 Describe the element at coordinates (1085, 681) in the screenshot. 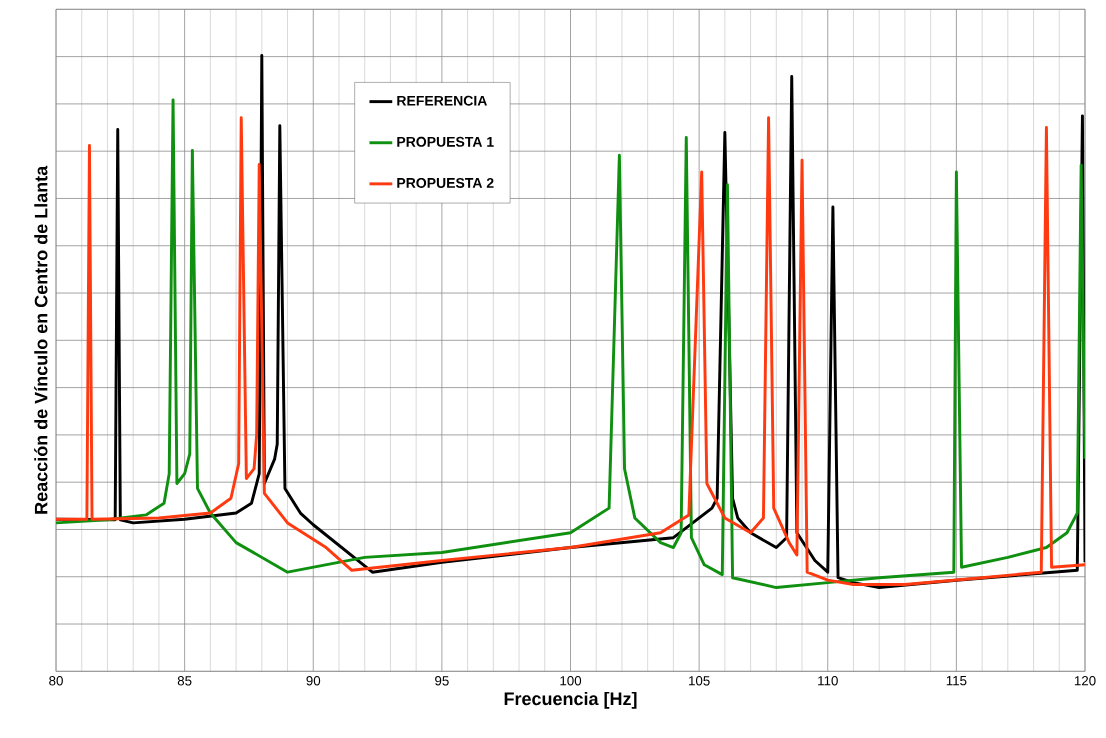

I see `x-tick-label: 120` at that location.